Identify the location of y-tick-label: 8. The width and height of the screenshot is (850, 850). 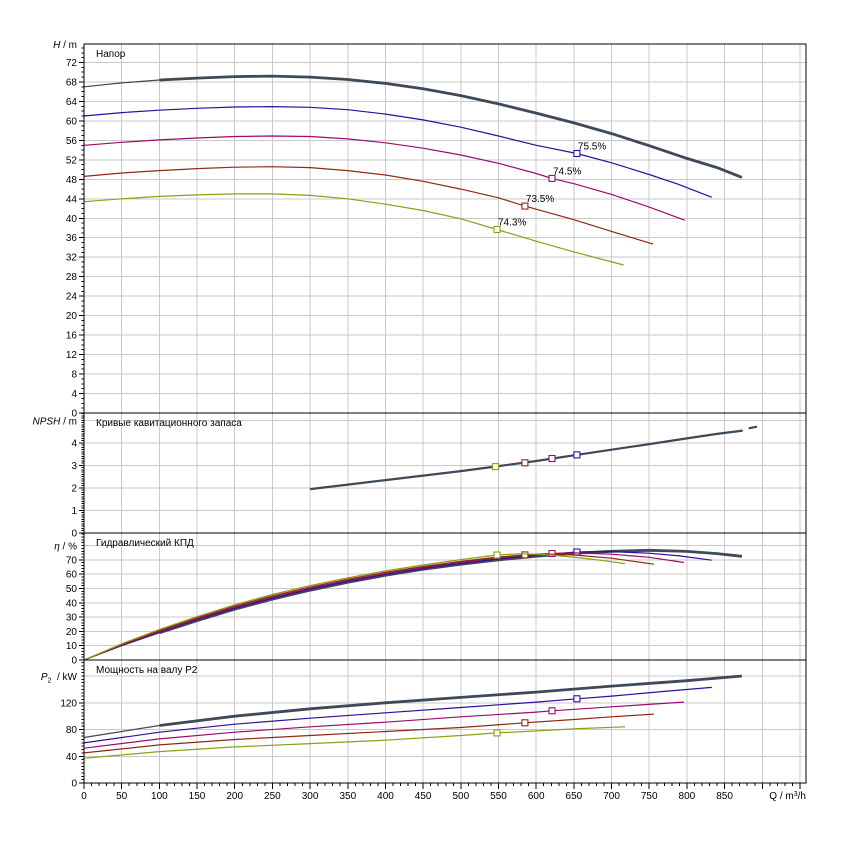
(74, 375).